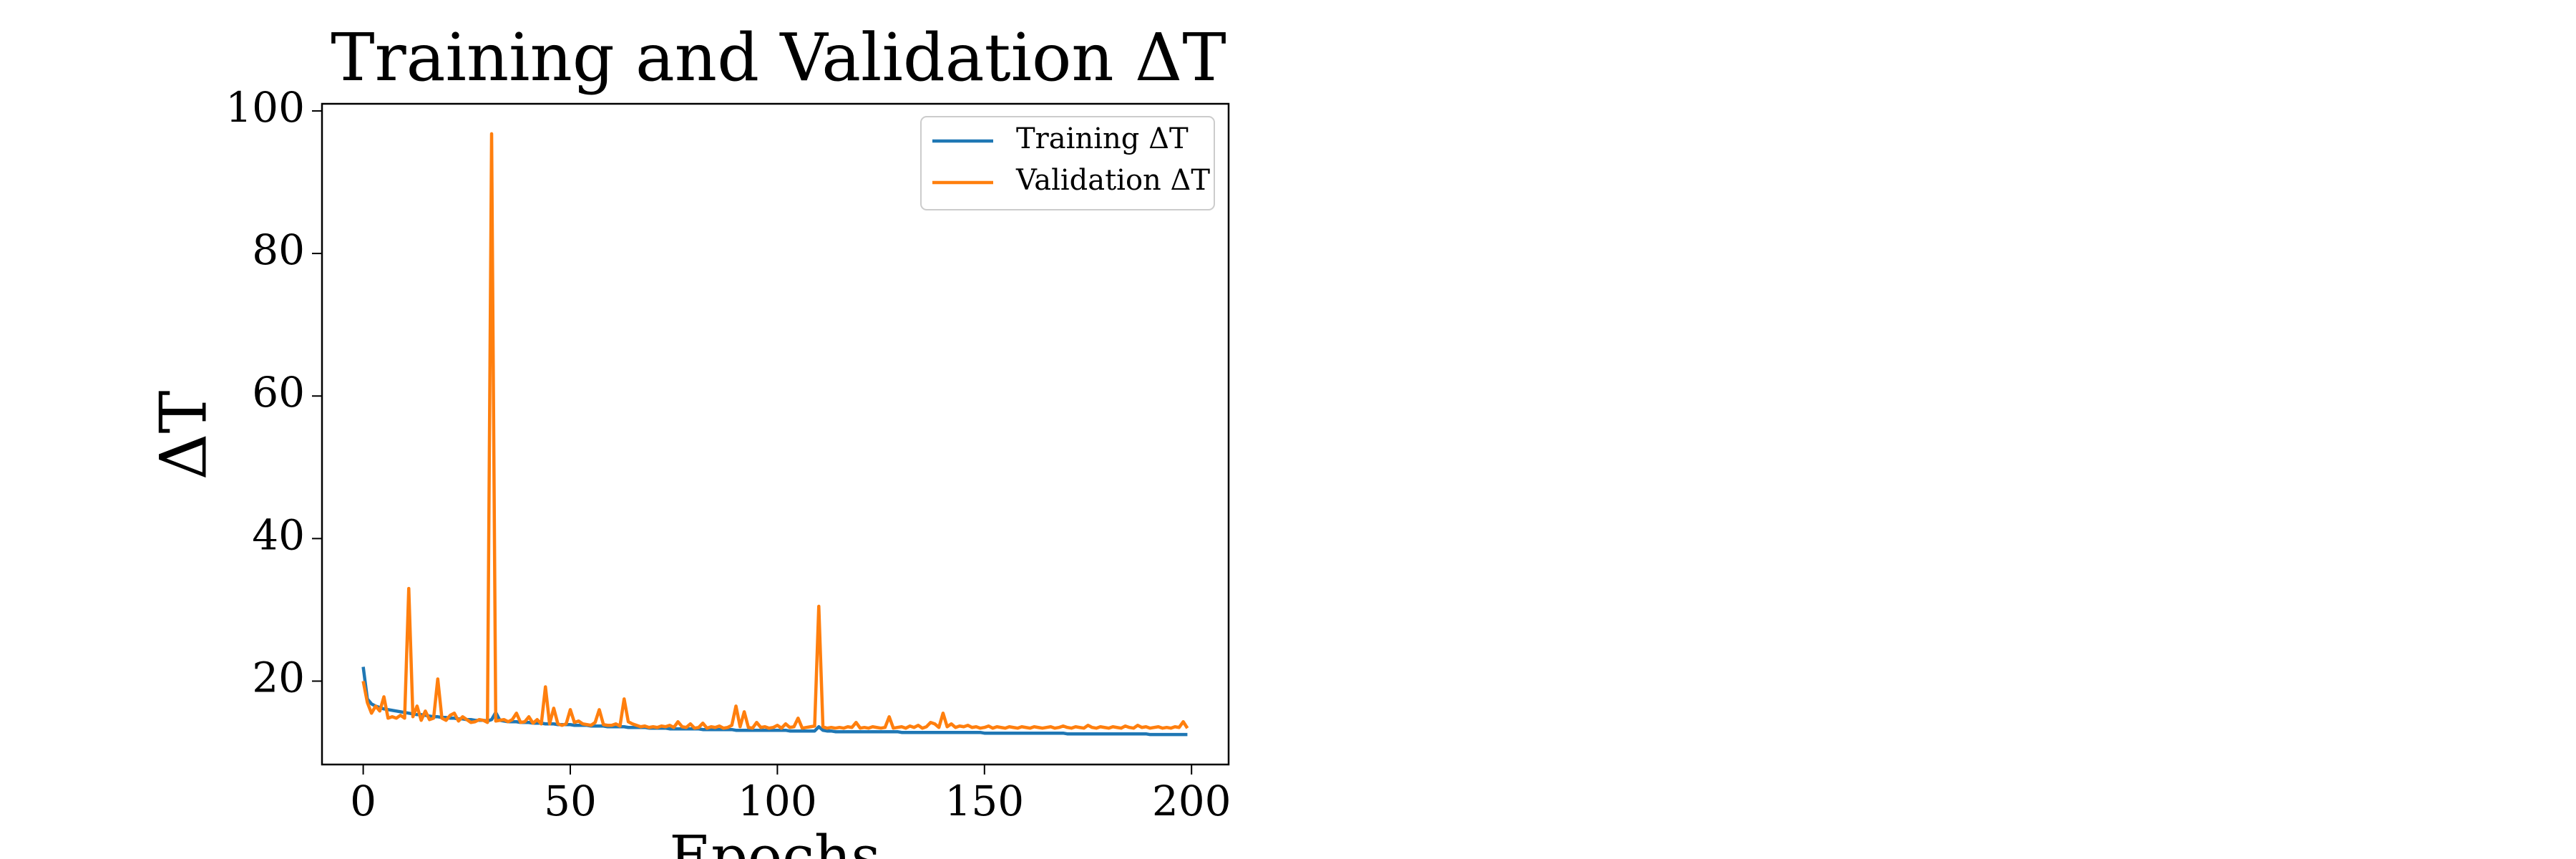  What do you see at coordinates (278, 534) in the screenshot?
I see `y-tick-label: 40` at bounding box center [278, 534].